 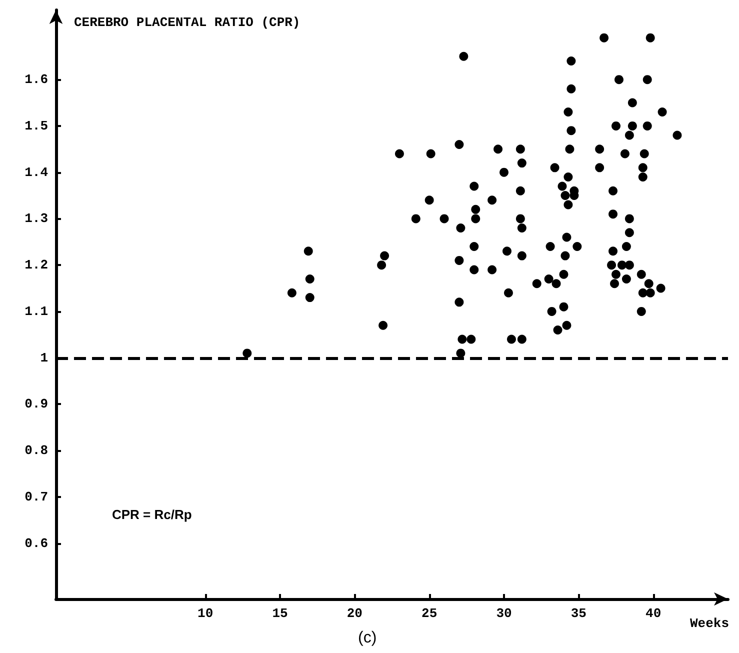 I want to click on y-tick-label: 1.1, so click(x=36, y=311).